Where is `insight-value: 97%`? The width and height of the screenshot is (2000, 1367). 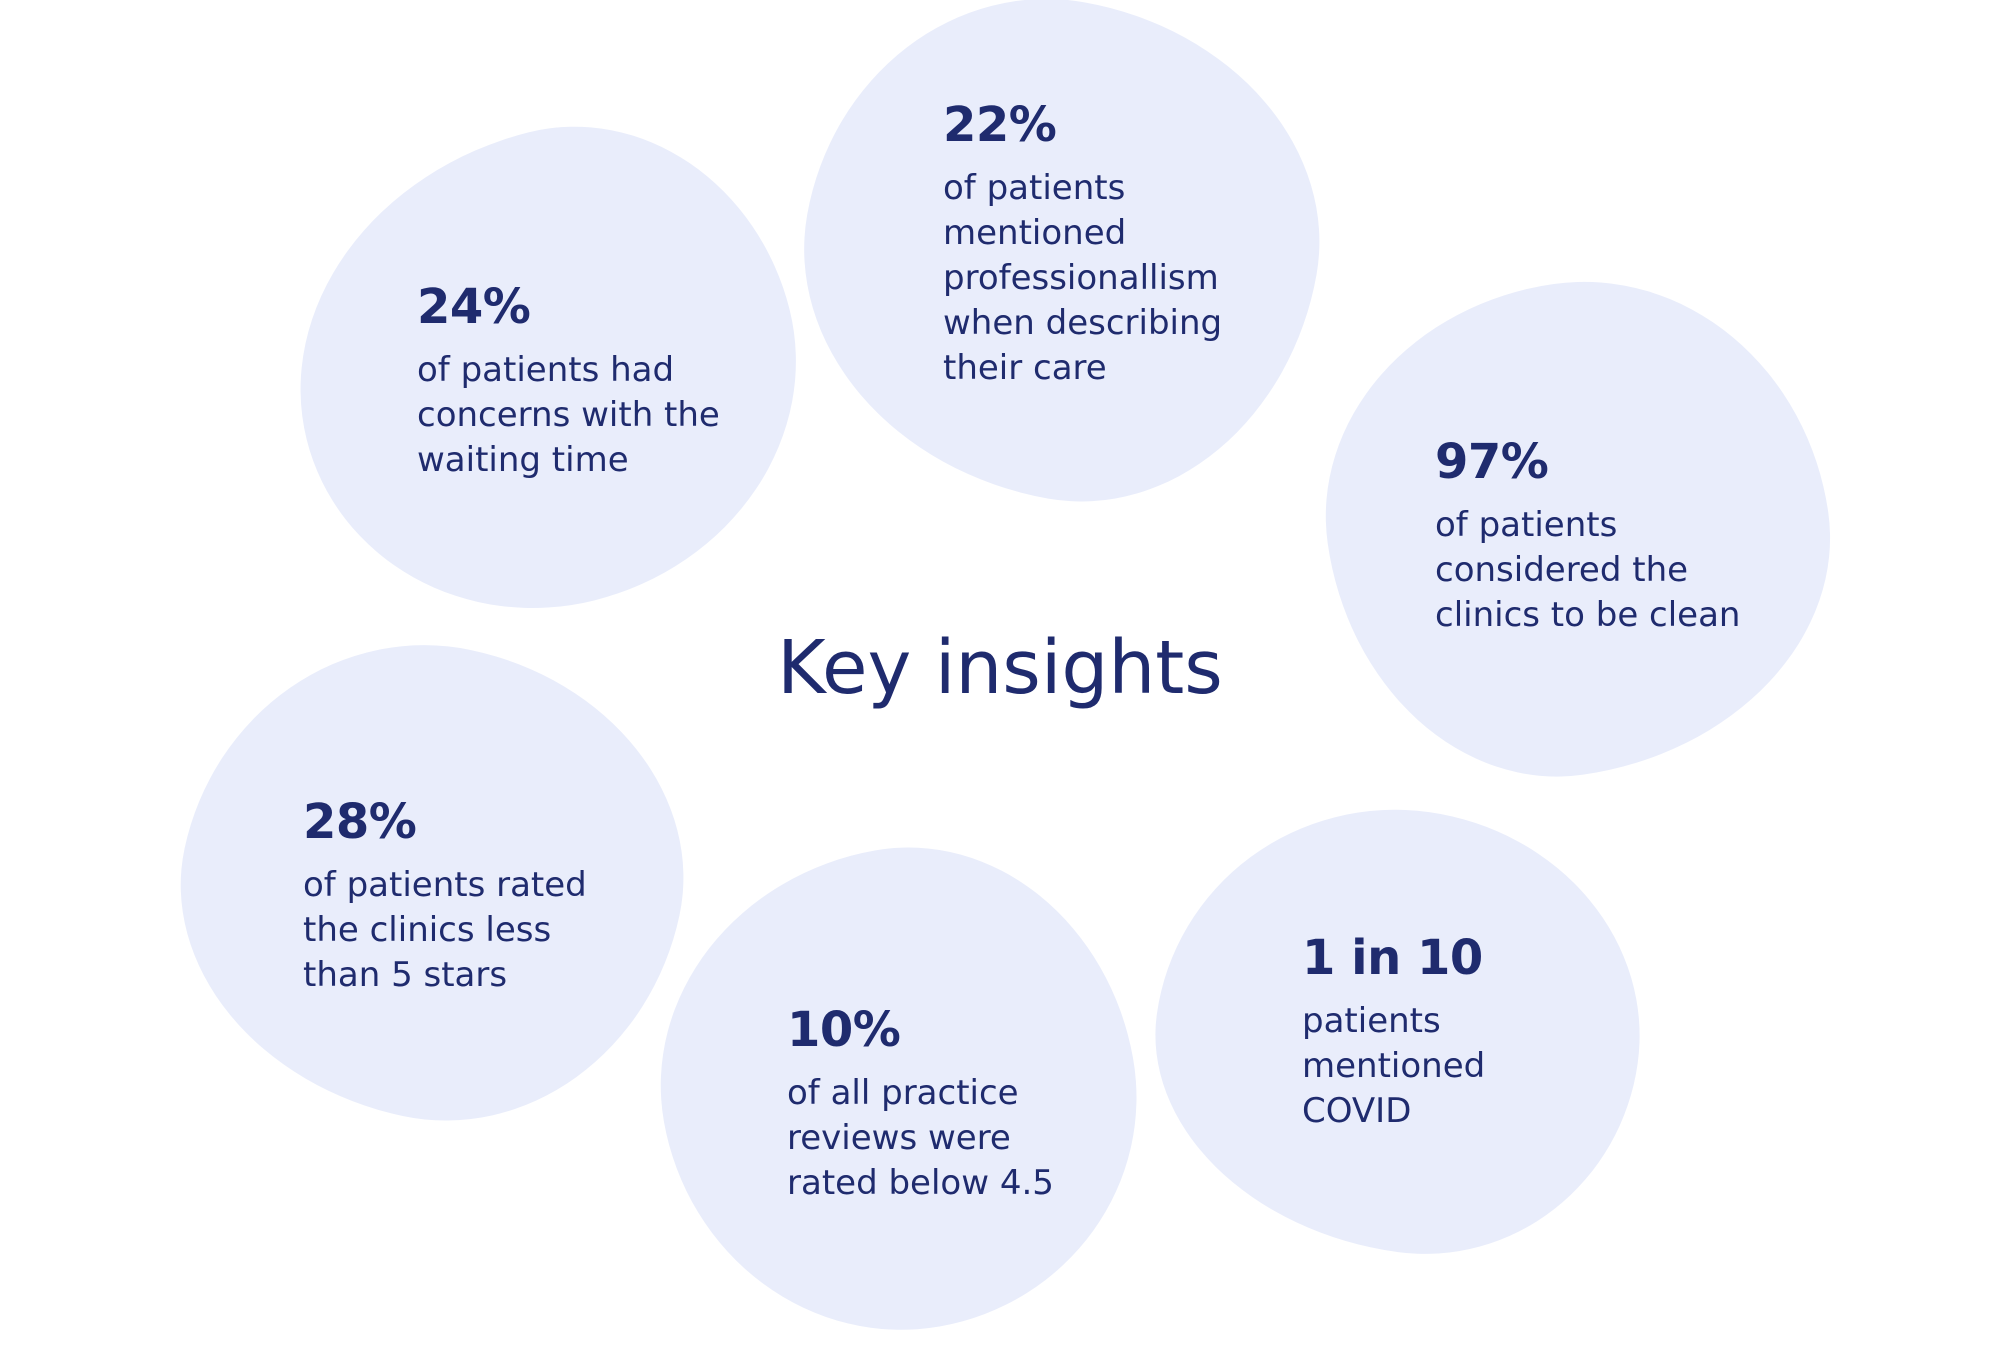
insight-value: 97% is located at coordinates (1492, 462).